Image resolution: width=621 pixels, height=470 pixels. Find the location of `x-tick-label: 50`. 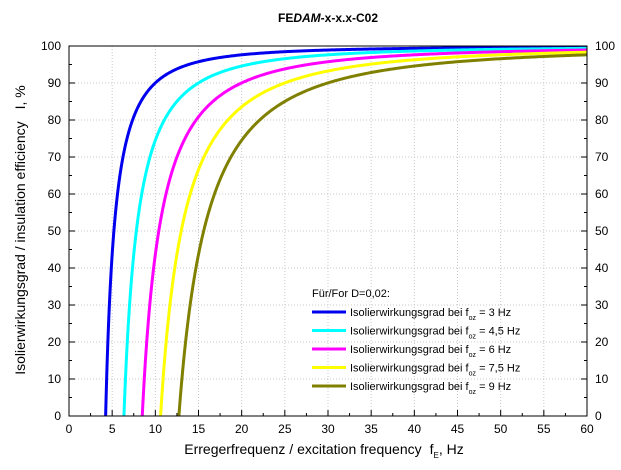

x-tick-label: 50 is located at coordinates (501, 429).